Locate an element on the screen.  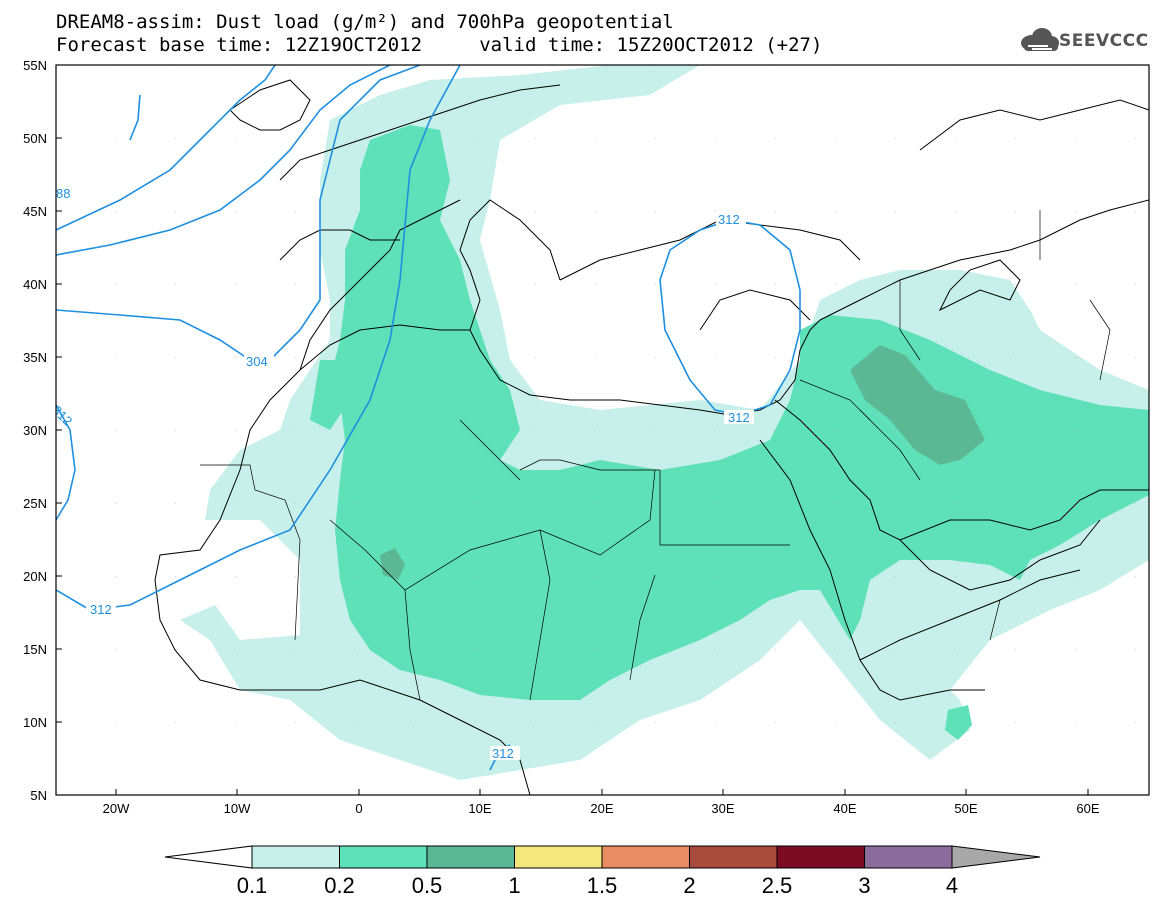
lat-label-5n: 5N is located at coordinates (38, 795).